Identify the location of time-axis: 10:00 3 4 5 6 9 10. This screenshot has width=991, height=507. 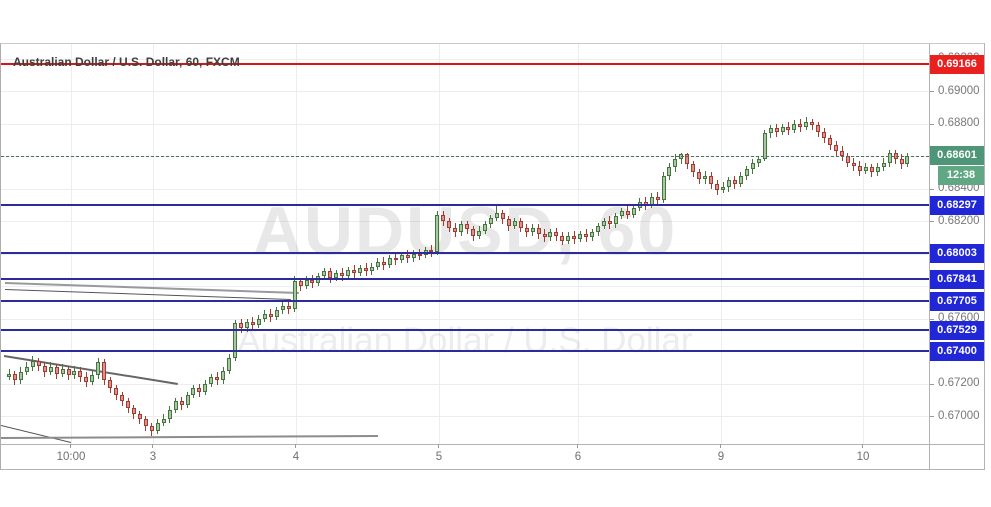
(465, 457).